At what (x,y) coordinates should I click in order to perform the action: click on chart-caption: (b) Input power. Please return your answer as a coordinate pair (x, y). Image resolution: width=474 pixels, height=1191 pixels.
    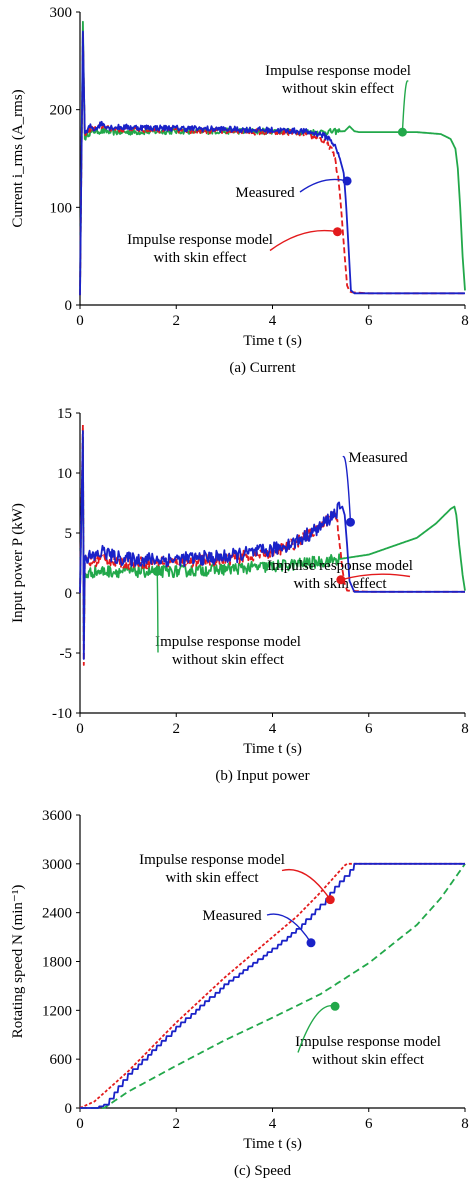
    Looking at the image, I should click on (262, 776).